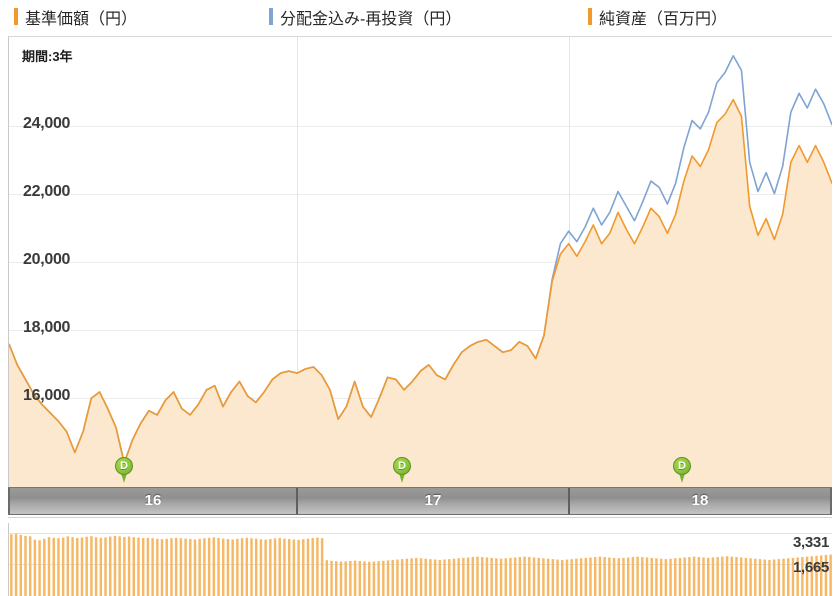 This screenshot has height=596, width=840. I want to click on year-divider, so click(297, 262).